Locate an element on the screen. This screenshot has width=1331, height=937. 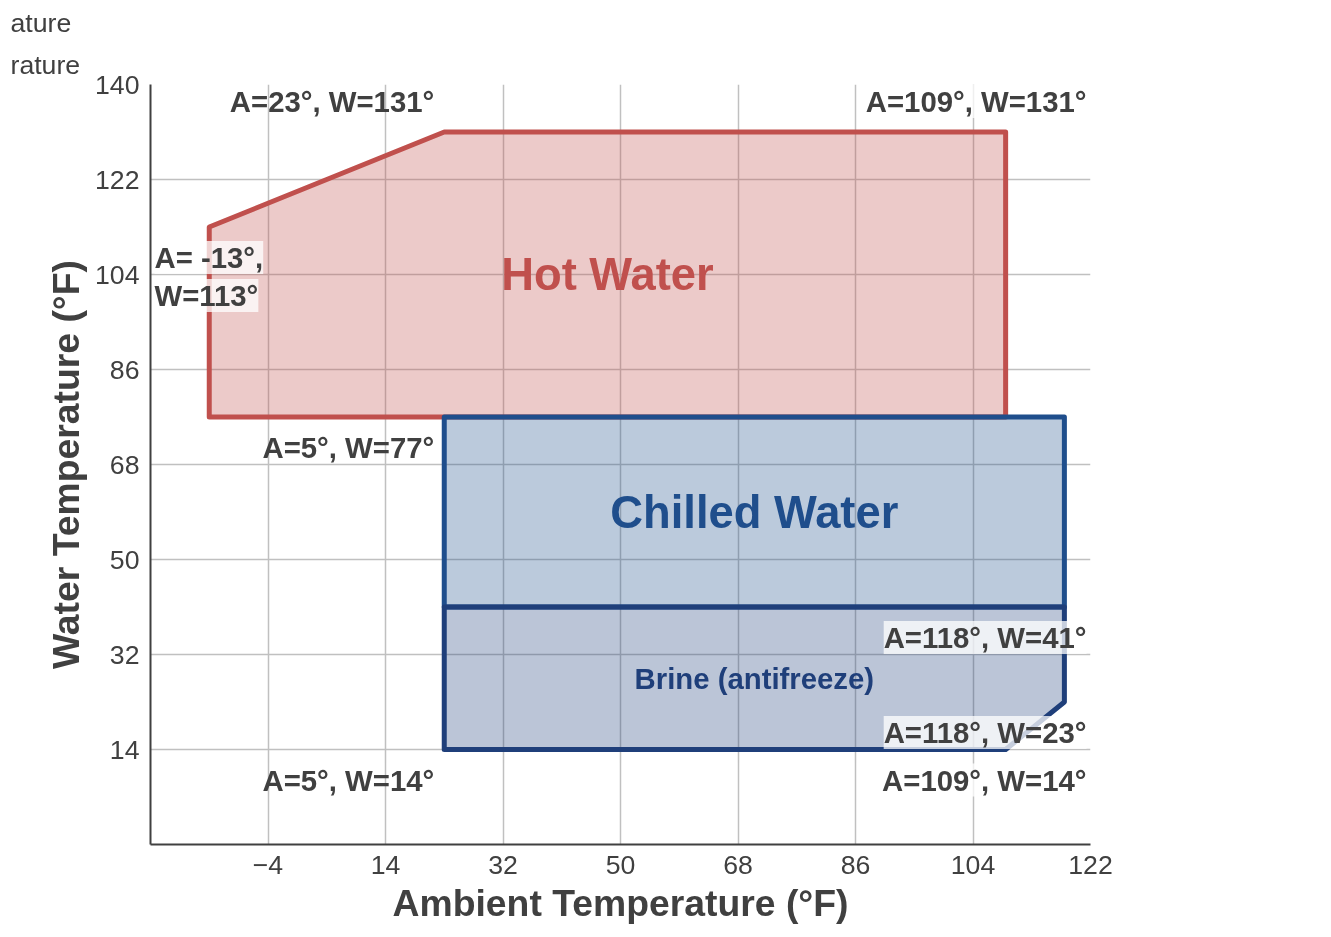
x-tick-label: 122 is located at coordinates (1090, 864).